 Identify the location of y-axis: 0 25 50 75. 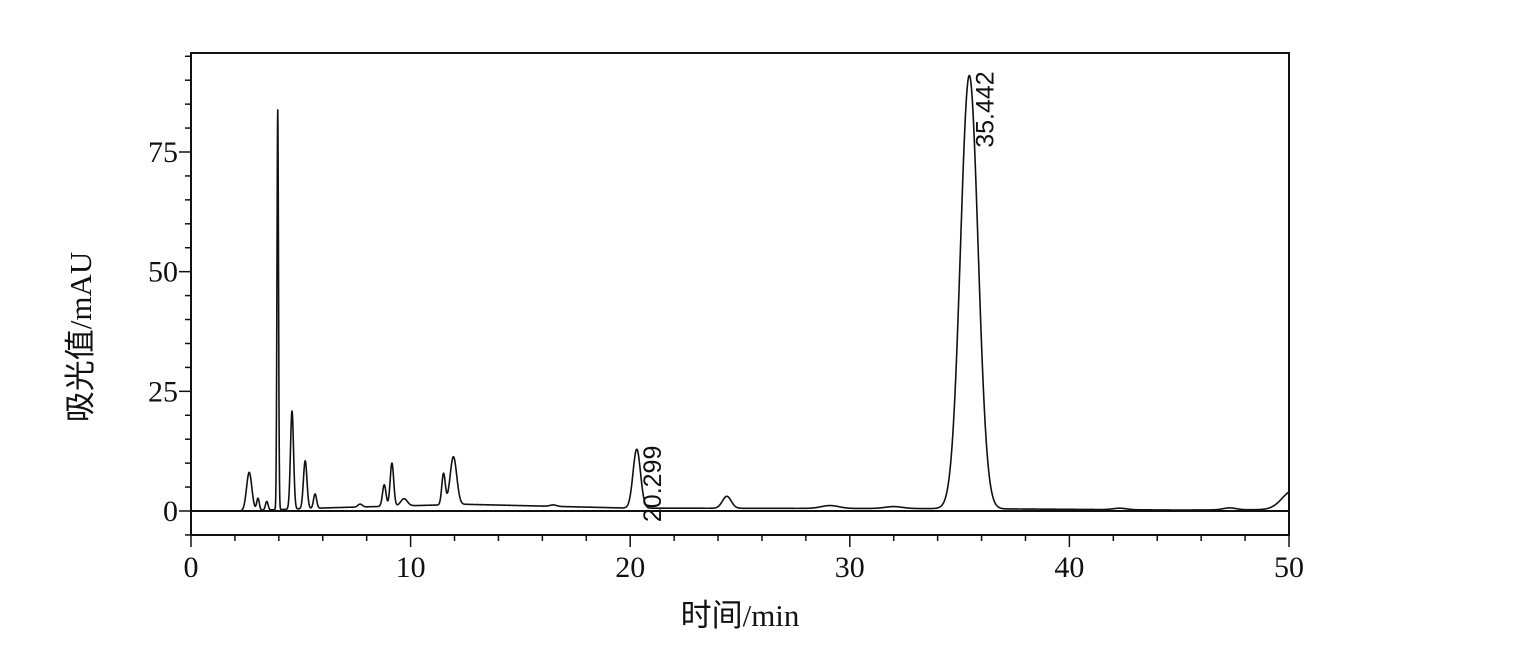
(169, 295).